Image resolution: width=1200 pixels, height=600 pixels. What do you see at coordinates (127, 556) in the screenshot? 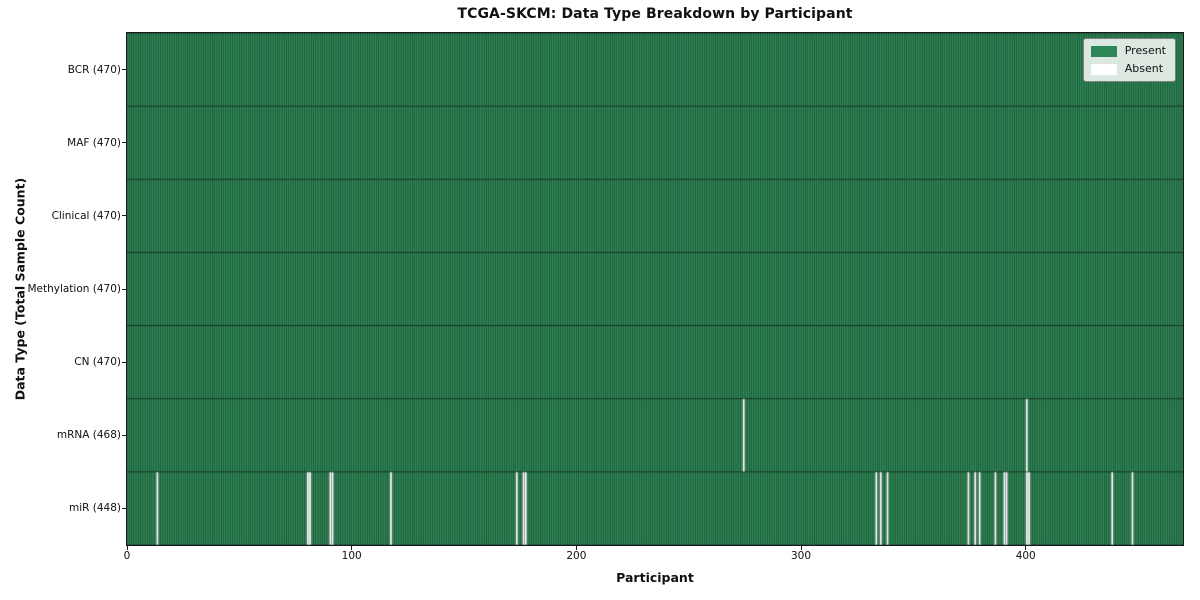
I see `x-tick-label-0: 0` at bounding box center [127, 556].